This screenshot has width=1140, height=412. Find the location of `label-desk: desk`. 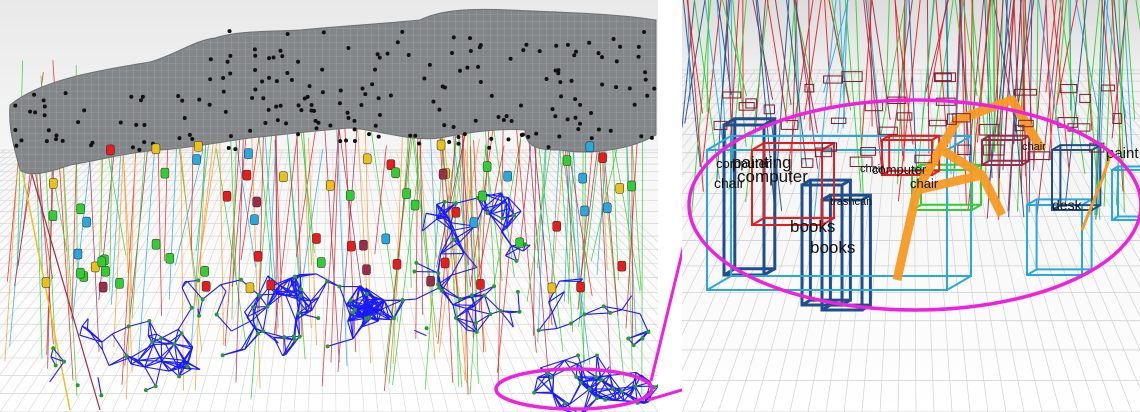

label-desk: desk is located at coordinates (1067, 205).